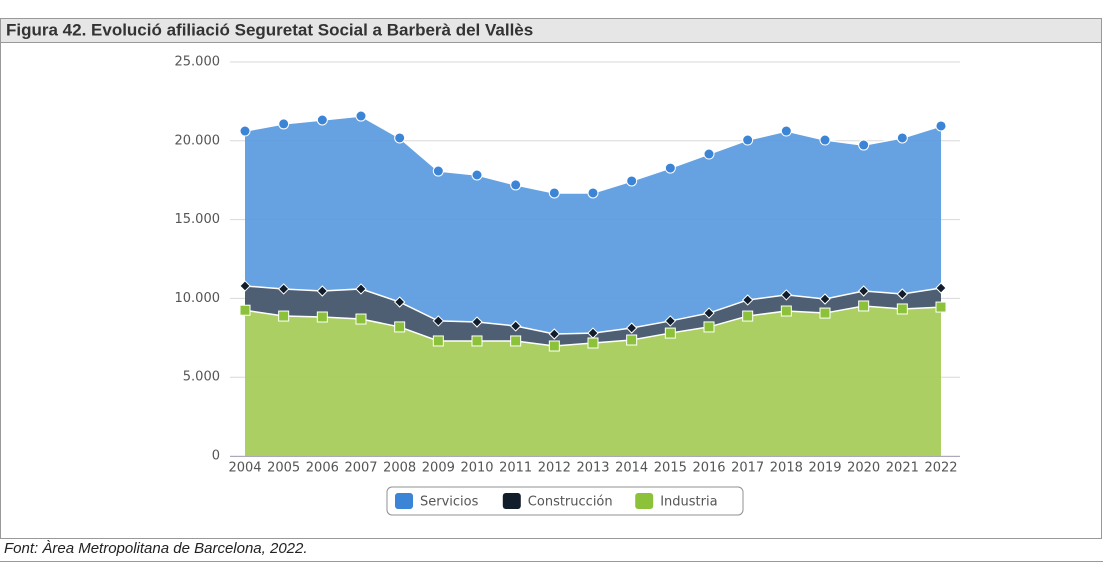 The width and height of the screenshot is (1103, 563). Describe the element at coordinates (670, 468) in the screenshot. I see `x-tick-label: 2015` at that location.